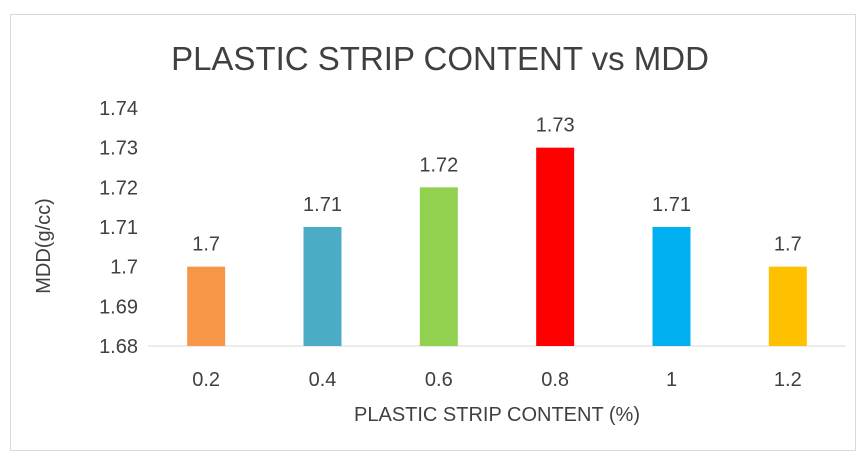  What do you see at coordinates (440, 58) in the screenshot?
I see `chart-title: PLASTIC STRIP CONTENT vs MDD` at bounding box center [440, 58].